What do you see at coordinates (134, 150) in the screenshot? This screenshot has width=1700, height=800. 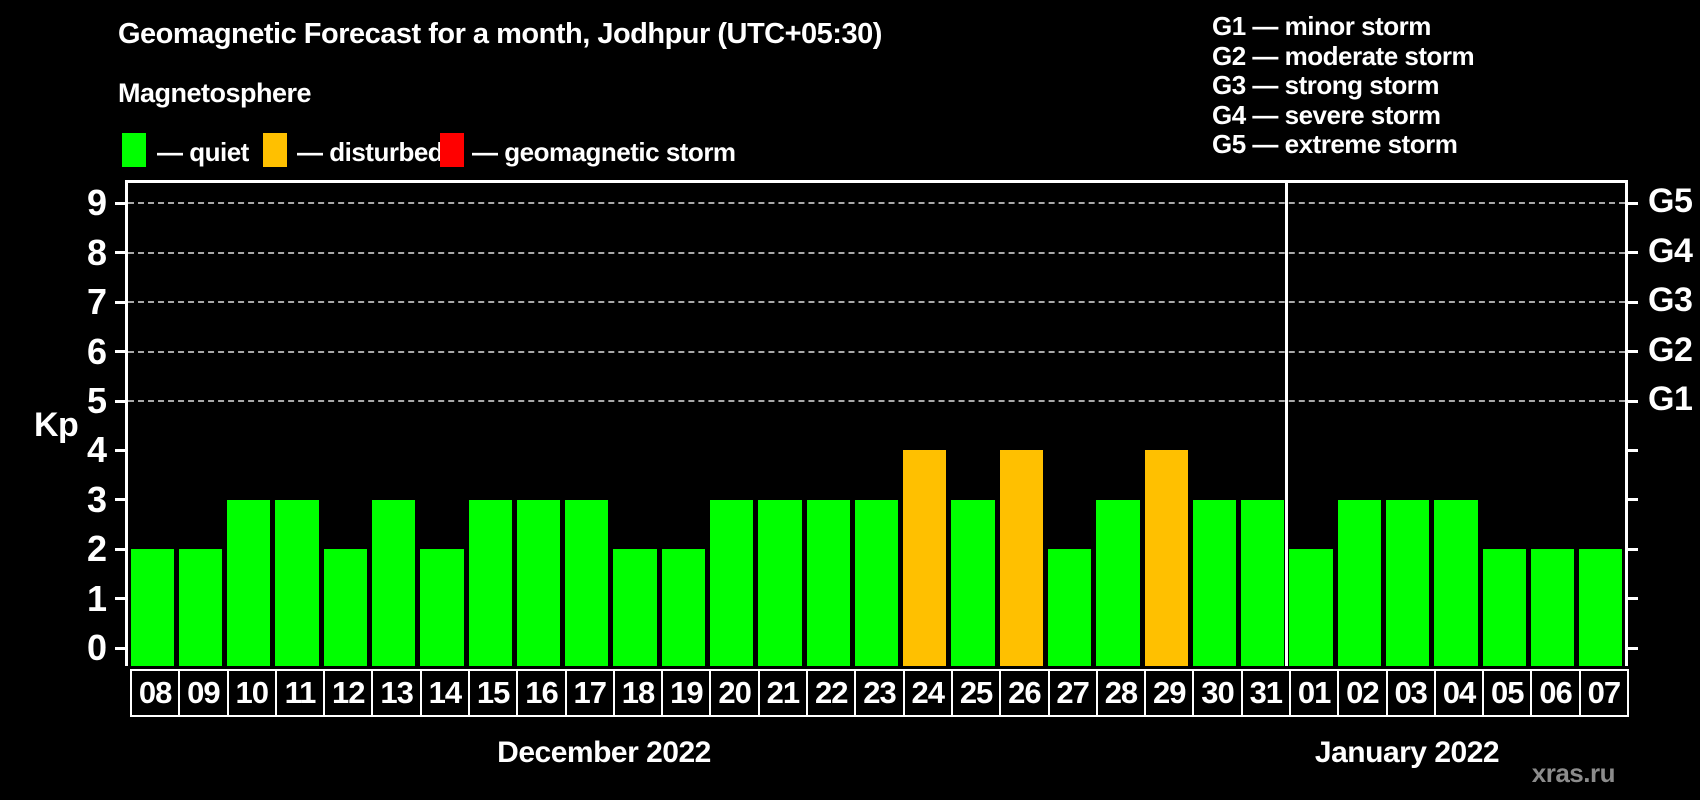 I see `quiet-color-swatch` at bounding box center [134, 150].